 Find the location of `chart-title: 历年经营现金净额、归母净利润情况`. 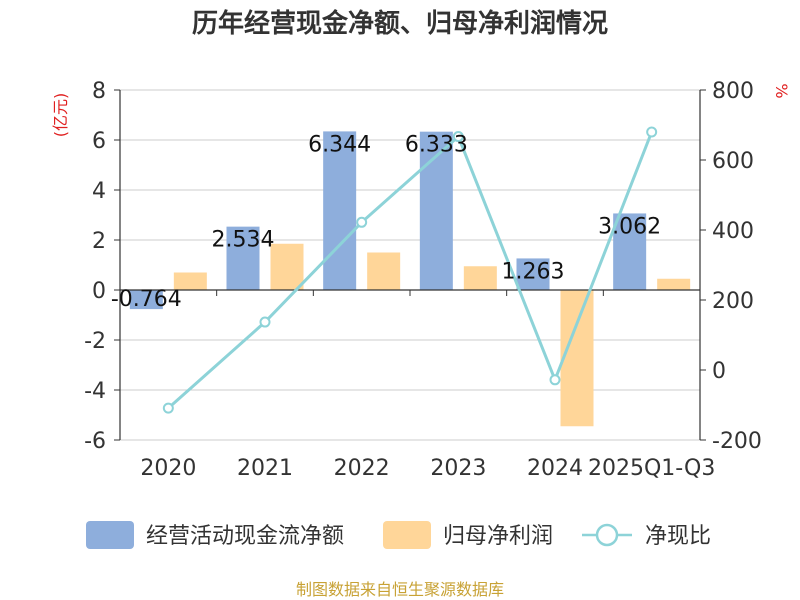

chart-title: 历年经营现金净额、归母净利润情况 is located at coordinates (400, 23).